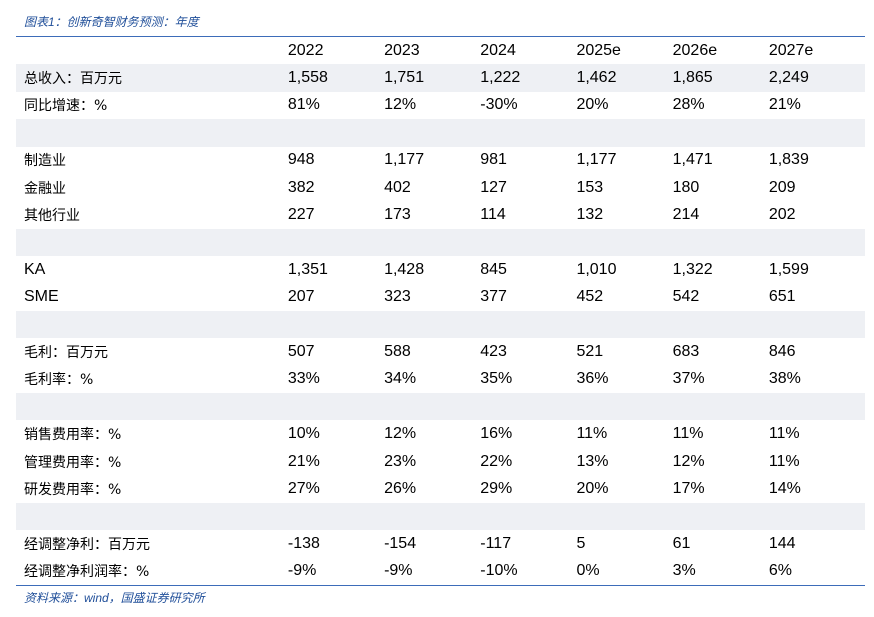 This screenshot has width=874, height=617. What do you see at coordinates (782, 297) in the screenshot?
I see `value-cell: 651` at bounding box center [782, 297].